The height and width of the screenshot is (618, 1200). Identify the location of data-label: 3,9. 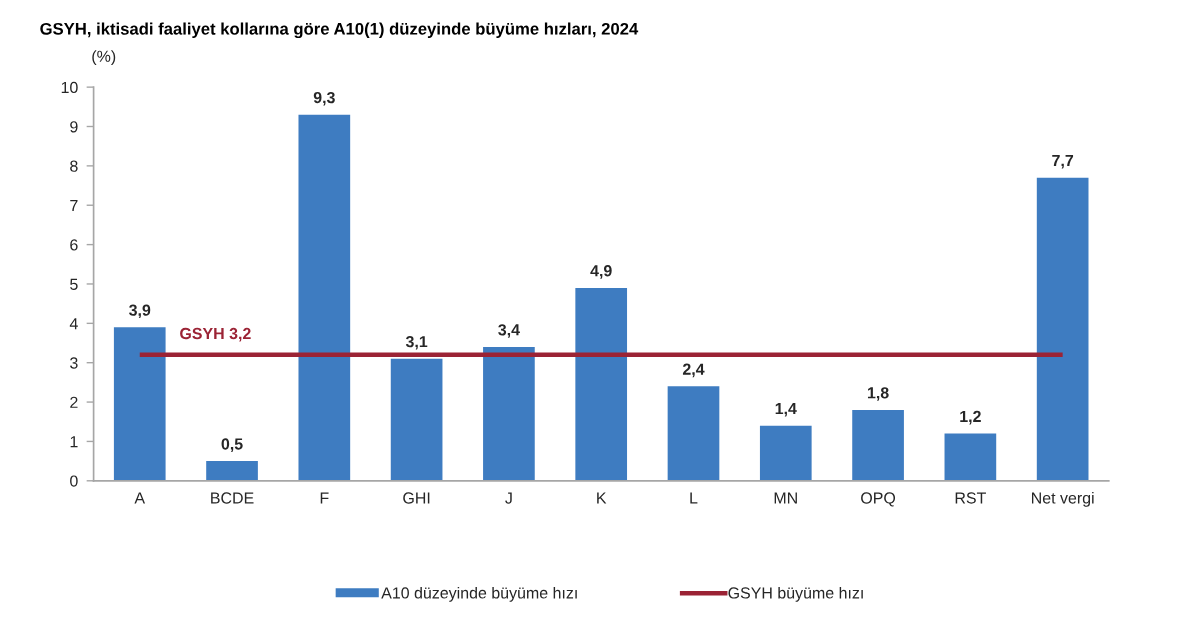
(140, 311).